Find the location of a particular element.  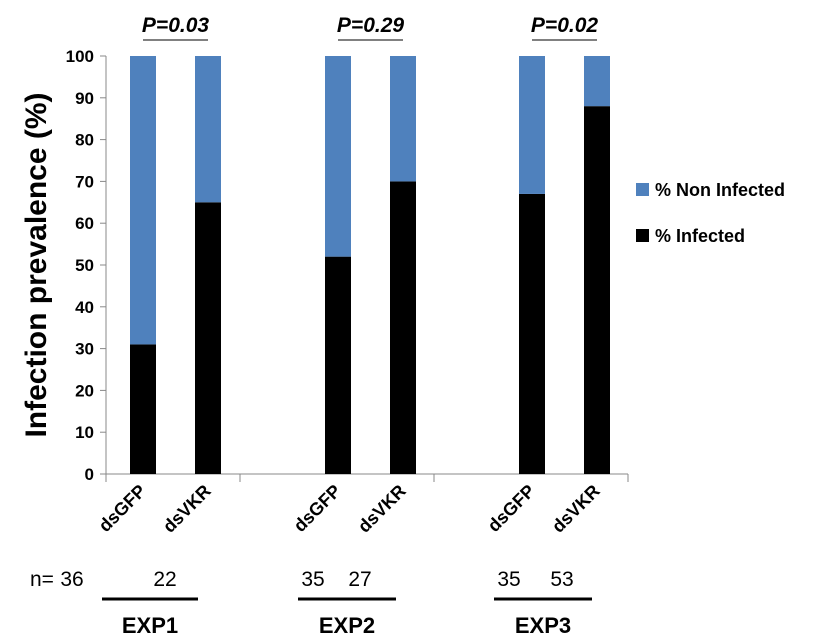

sample-size-label: 36 is located at coordinates (71, 579).